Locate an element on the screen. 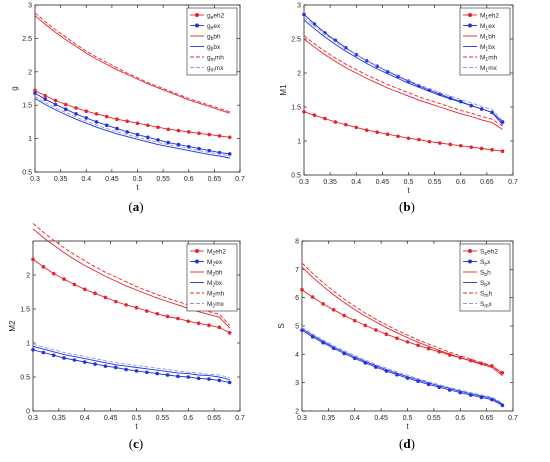 The image size is (550, 462). caption-a: (a) is located at coordinates (136, 206).